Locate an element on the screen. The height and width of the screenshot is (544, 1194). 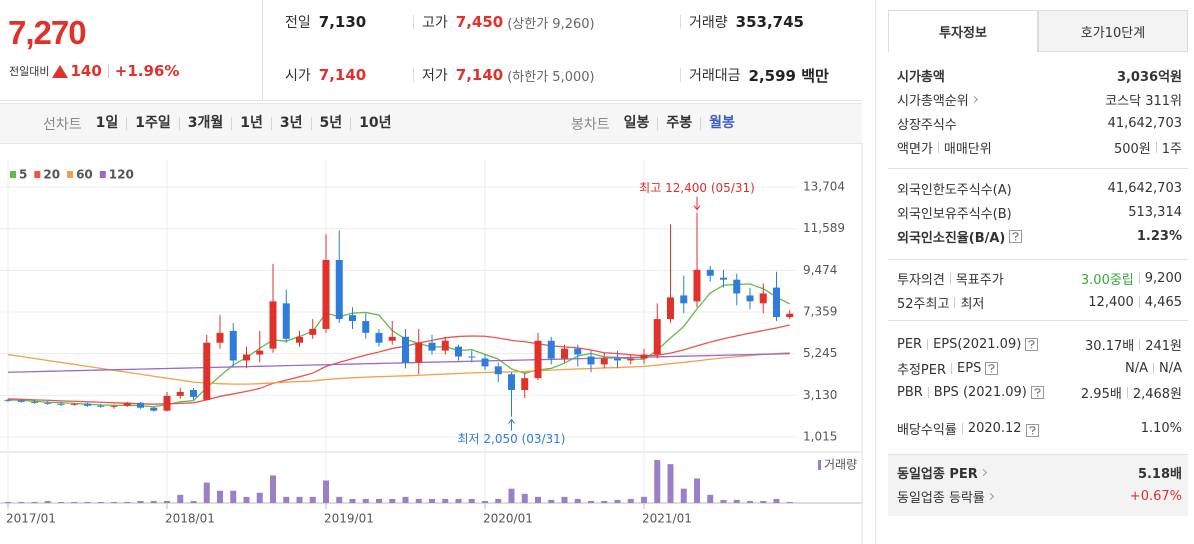
annotation-arrow is located at coordinates (697, 203).